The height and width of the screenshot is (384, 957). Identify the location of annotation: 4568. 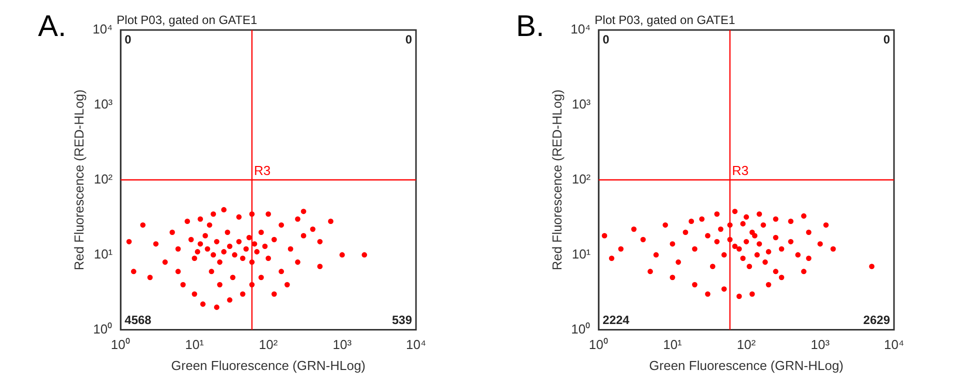
(138, 320).